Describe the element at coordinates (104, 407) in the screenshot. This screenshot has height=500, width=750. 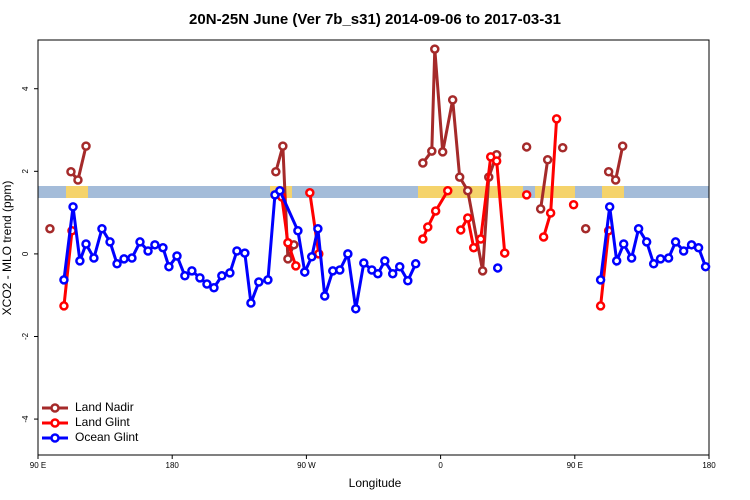
I see `legend-label: Land Nadir` at that location.